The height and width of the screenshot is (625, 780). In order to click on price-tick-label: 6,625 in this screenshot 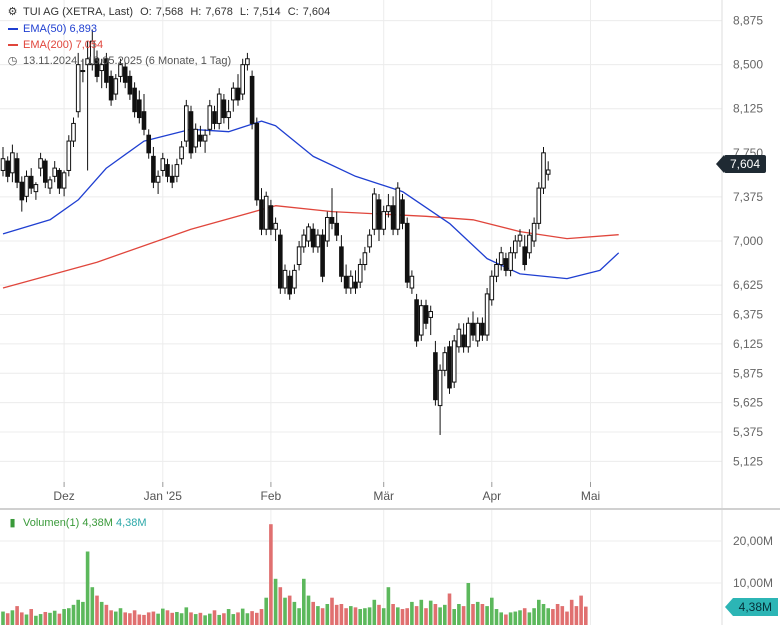, I will do `click(748, 285)`.